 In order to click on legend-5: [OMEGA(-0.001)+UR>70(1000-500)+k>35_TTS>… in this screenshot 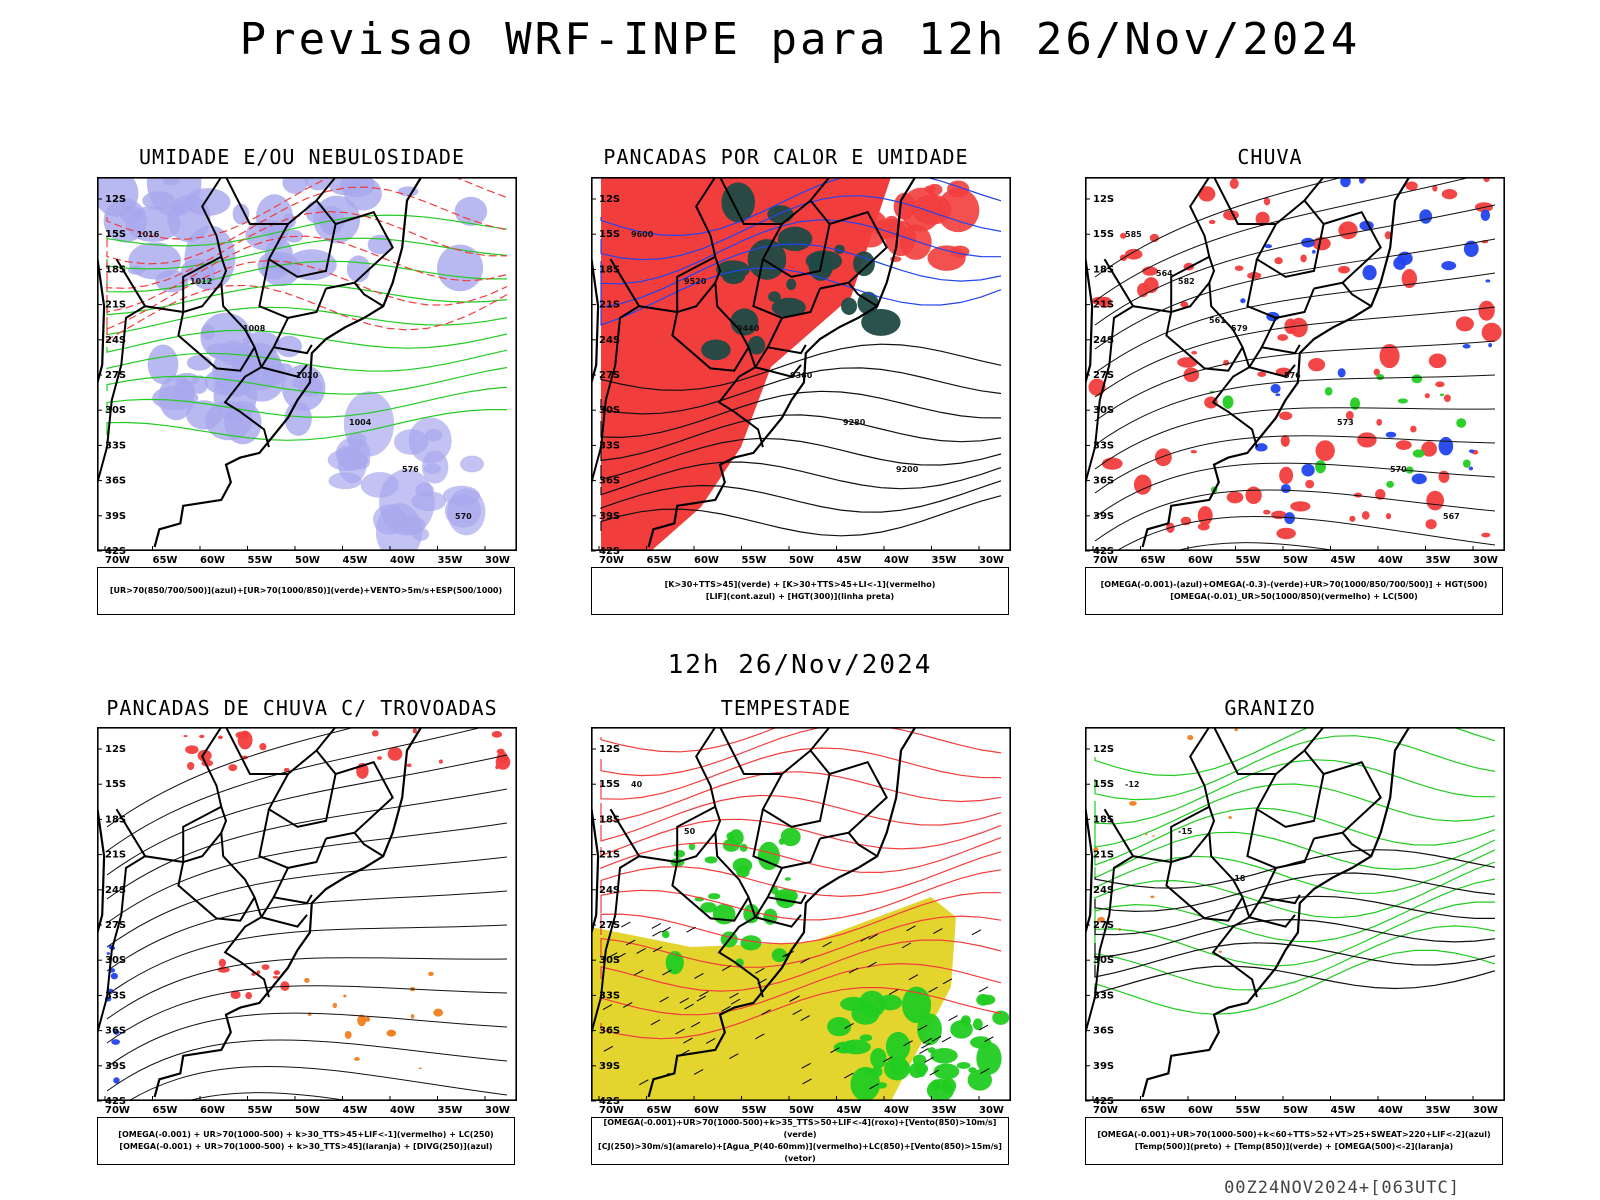, I will do `click(800, 1141)`.